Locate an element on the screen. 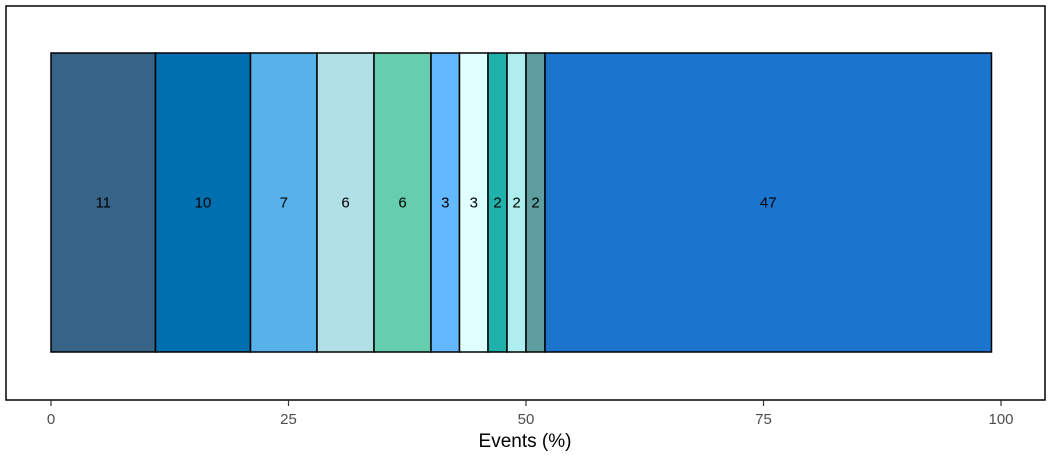 The height and width of the screenshot is (455, 1051). bar-value-label-8: 2 is located at coordinates (497, 203).